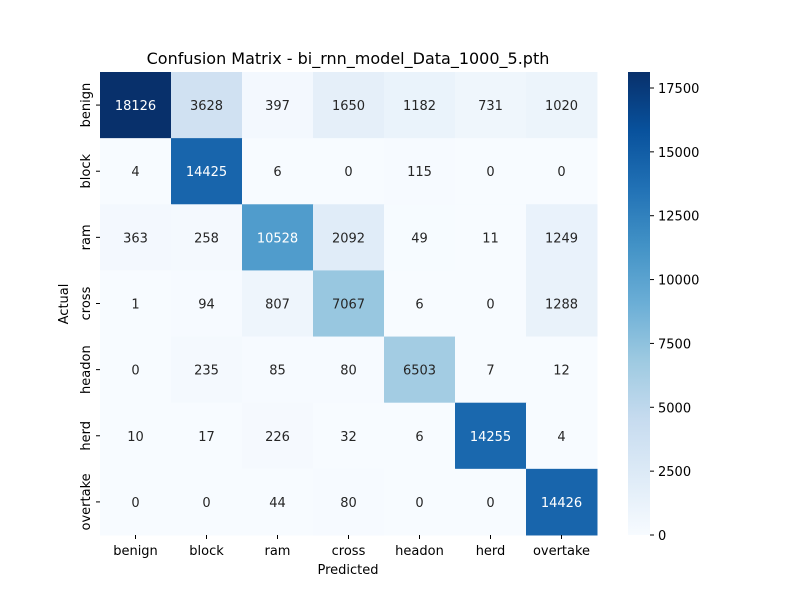 The height and width of the screenshot is (600, 800). Describe the element at coordinates (206, 371) in the screenshot. I see `cell-value-label: 235` at that location.